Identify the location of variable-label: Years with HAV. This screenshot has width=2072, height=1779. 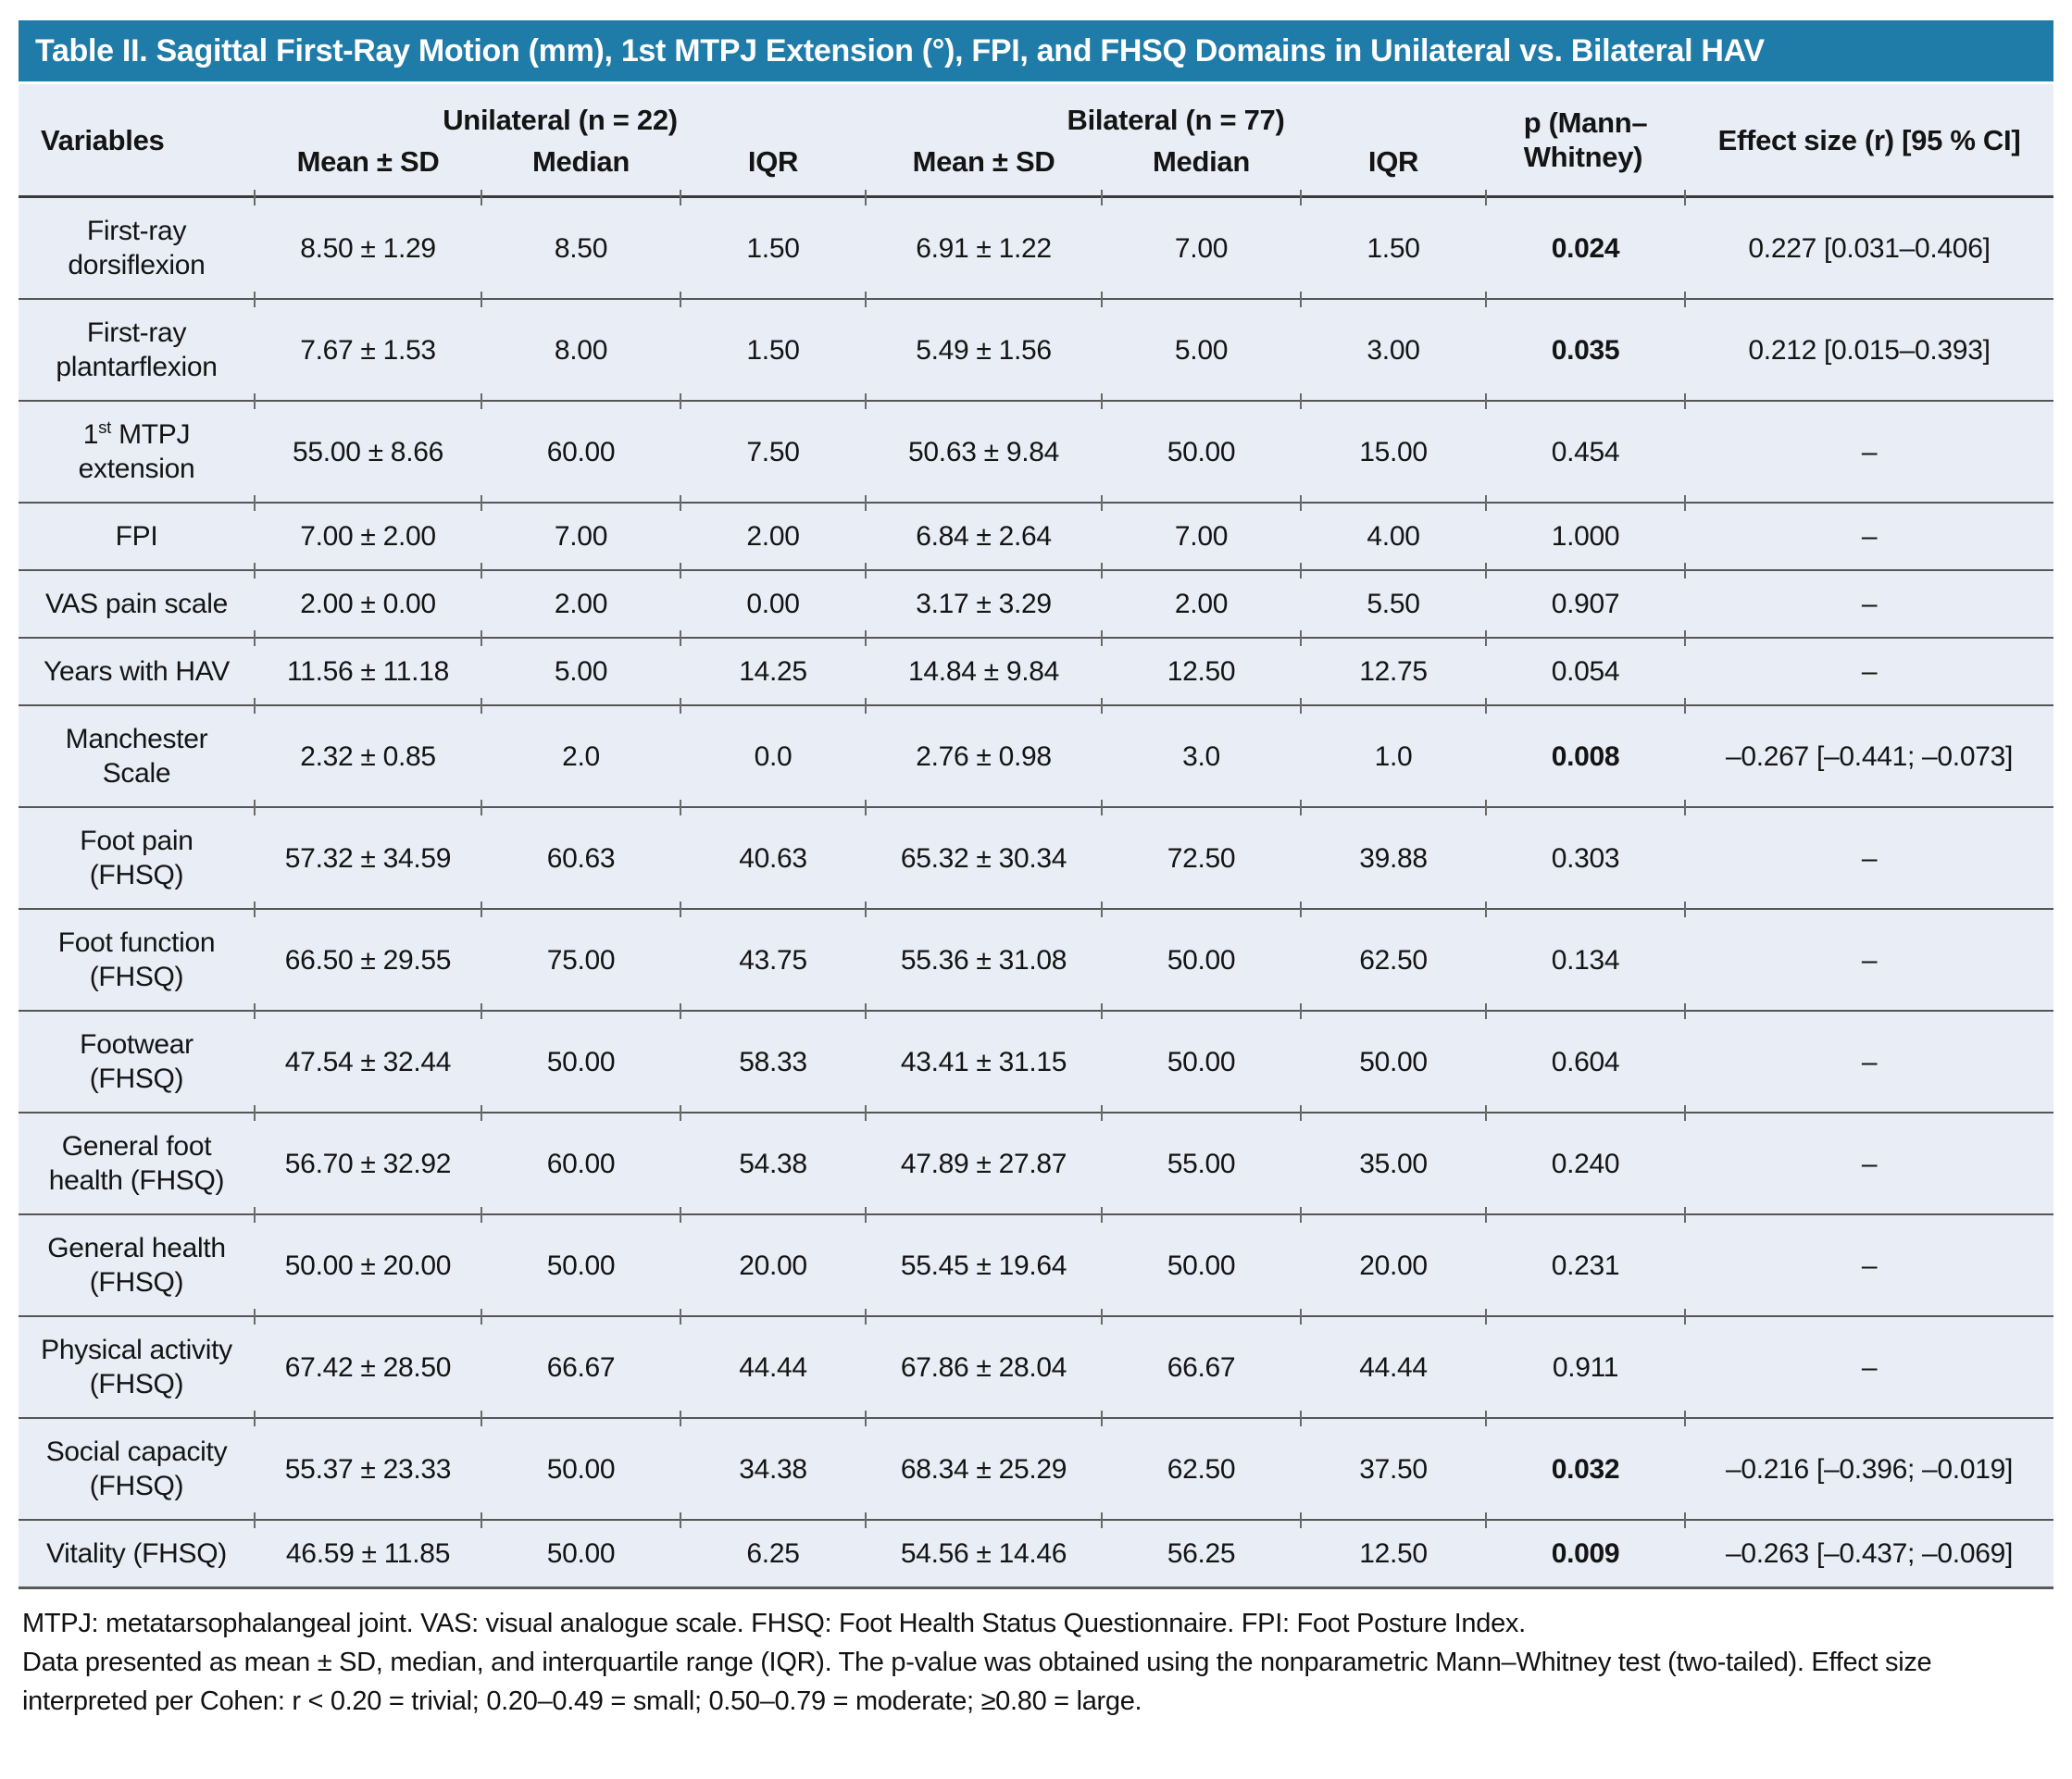
(137, 671).